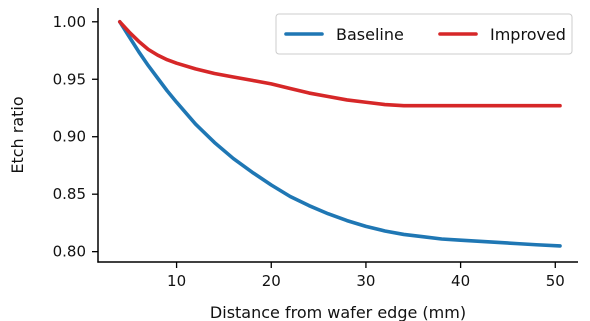 The image size is (590, 321). Describe the element at coordinates (528, 34) in the screenshot. I see `legend-label-improved: Improved` at that location.